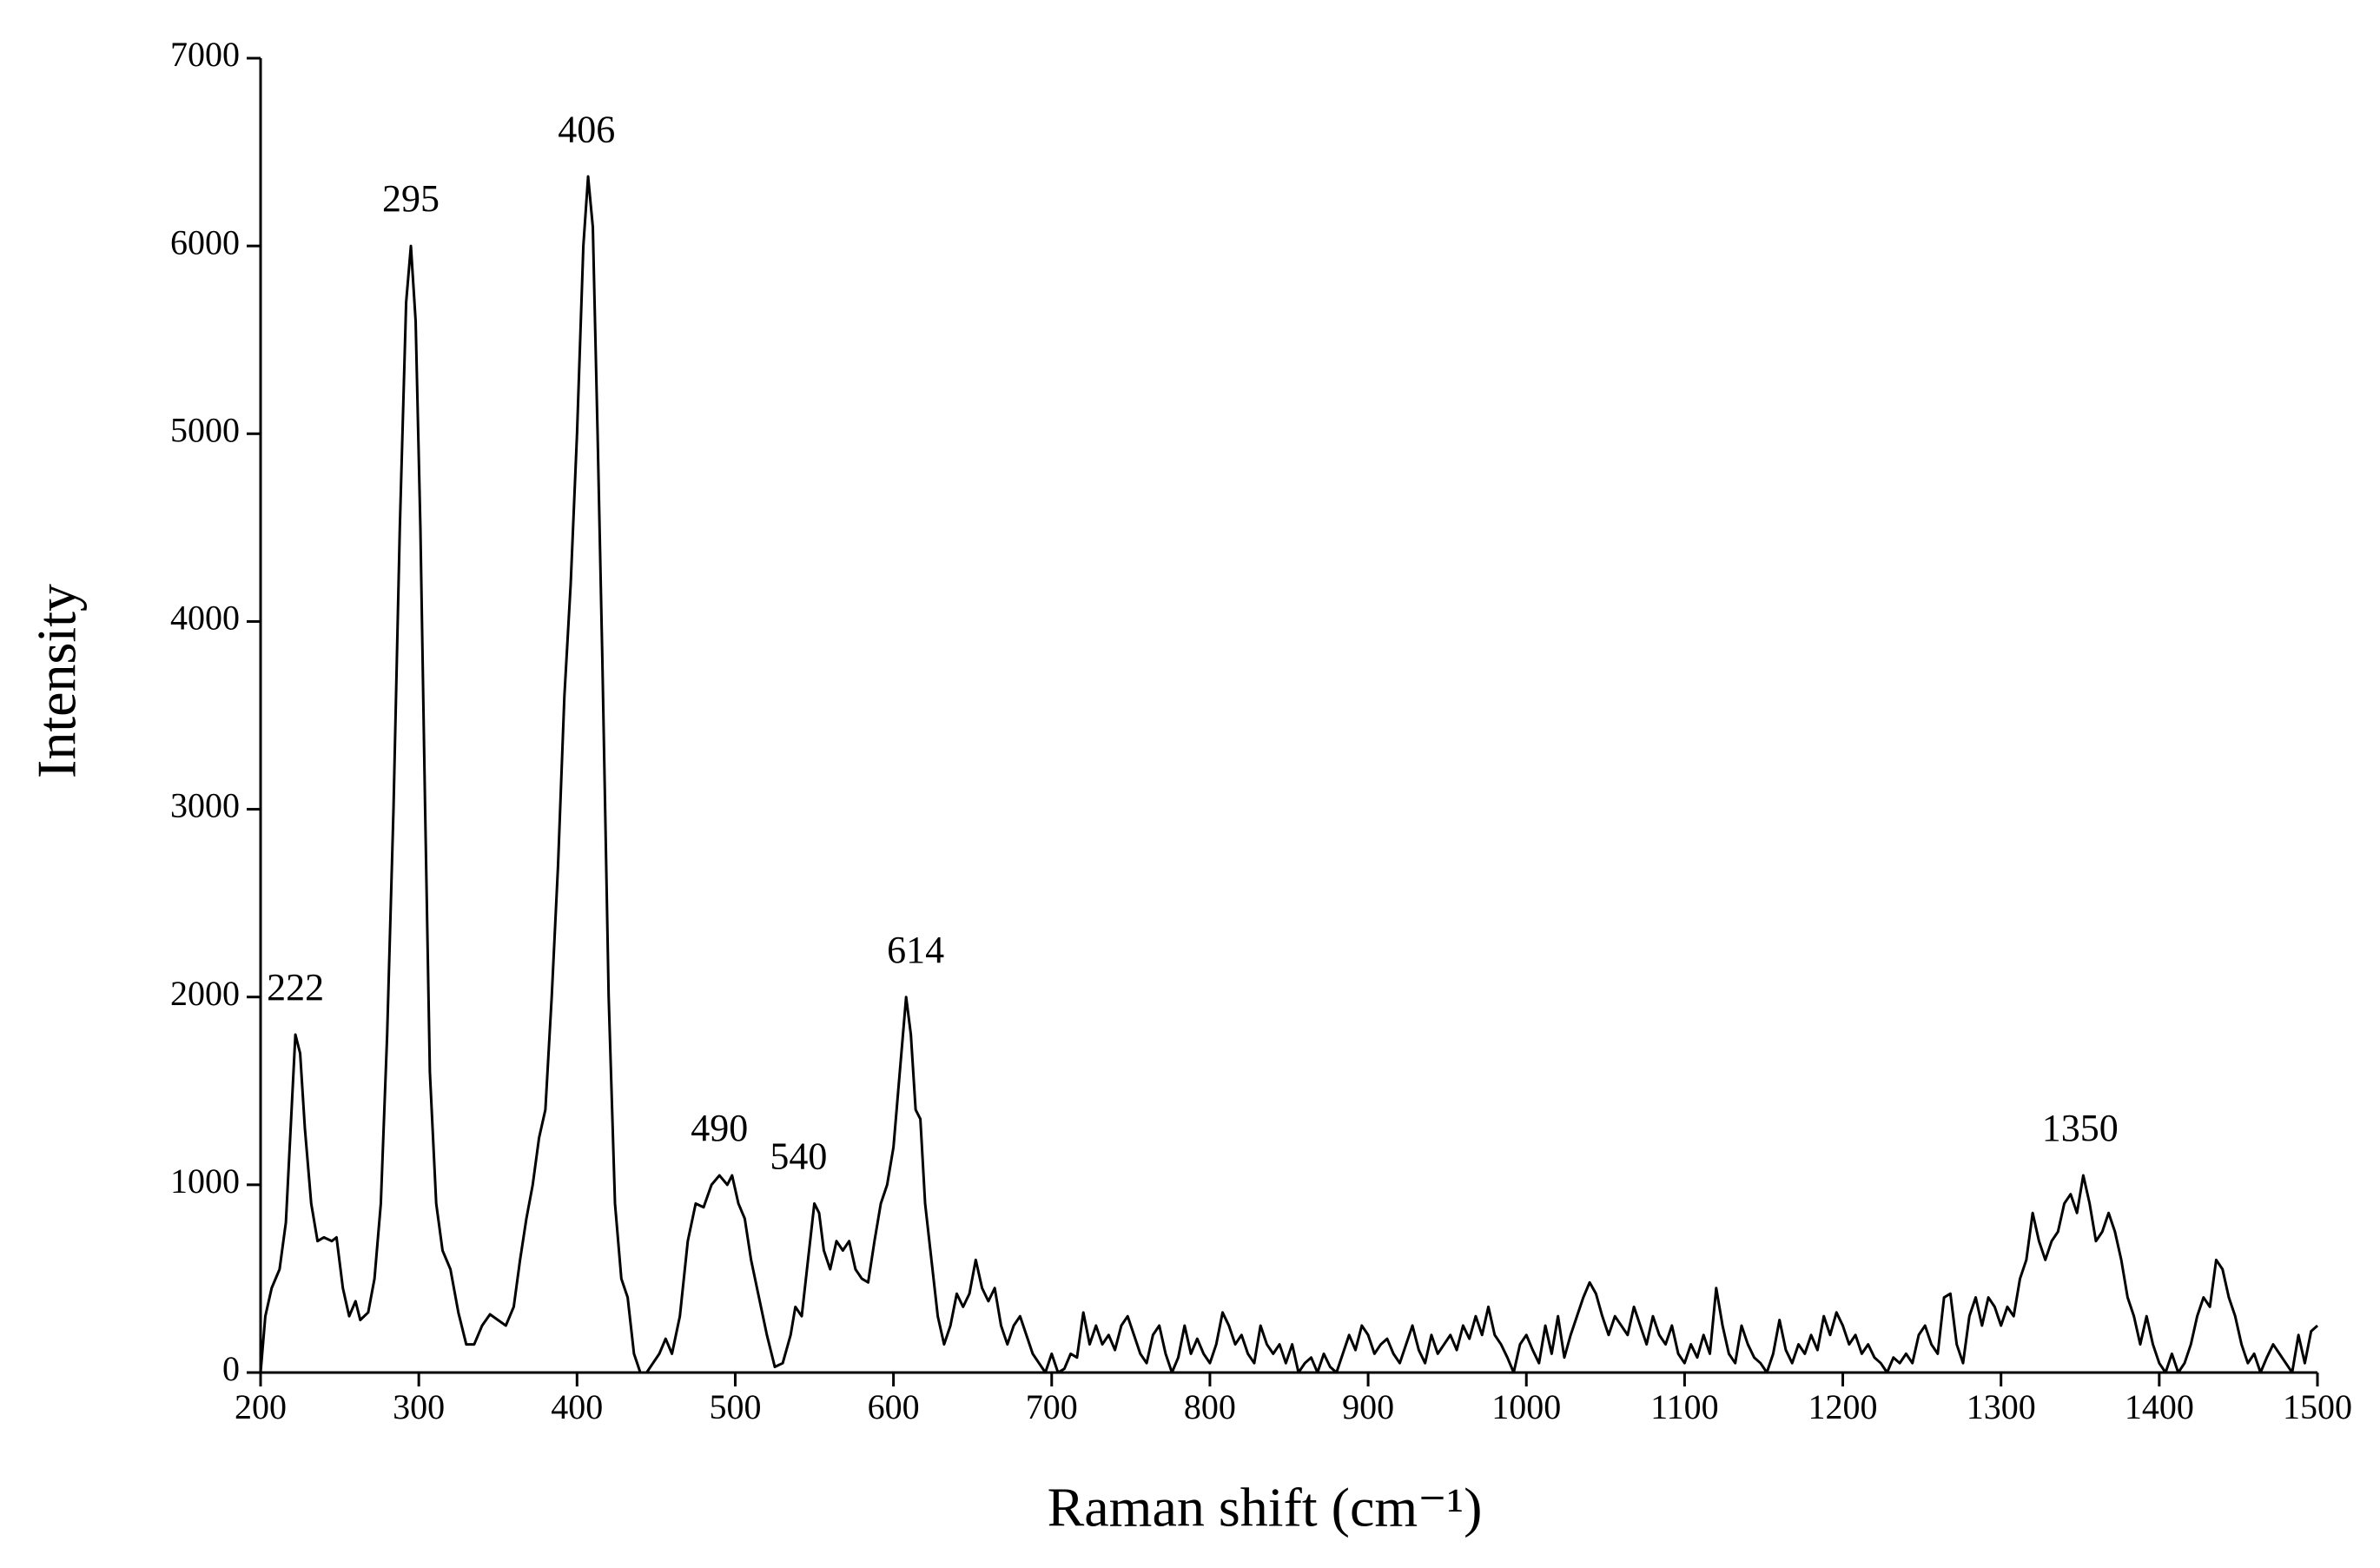  What do you see at coordinates (205, 994) in the screenshot?
I see `y-tick-label: 2000` at bounding box center [205, 994].